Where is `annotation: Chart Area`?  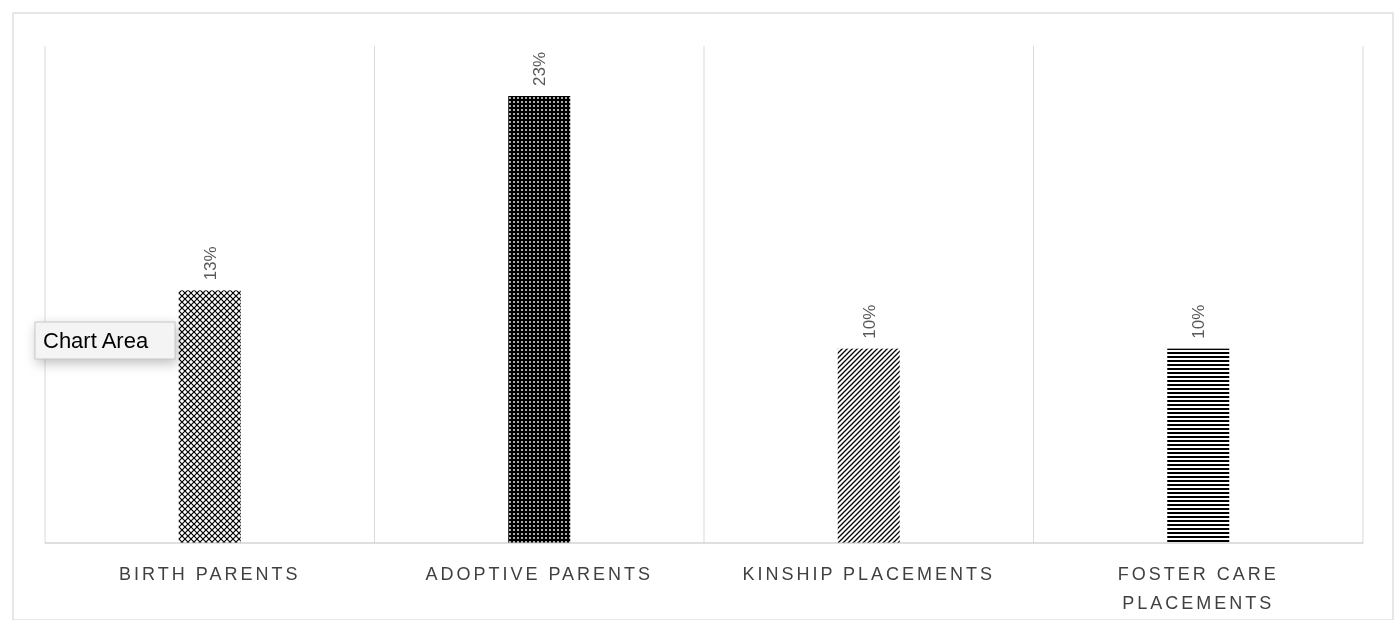 annotation: Chart Area is located at coordinates (96, 340).